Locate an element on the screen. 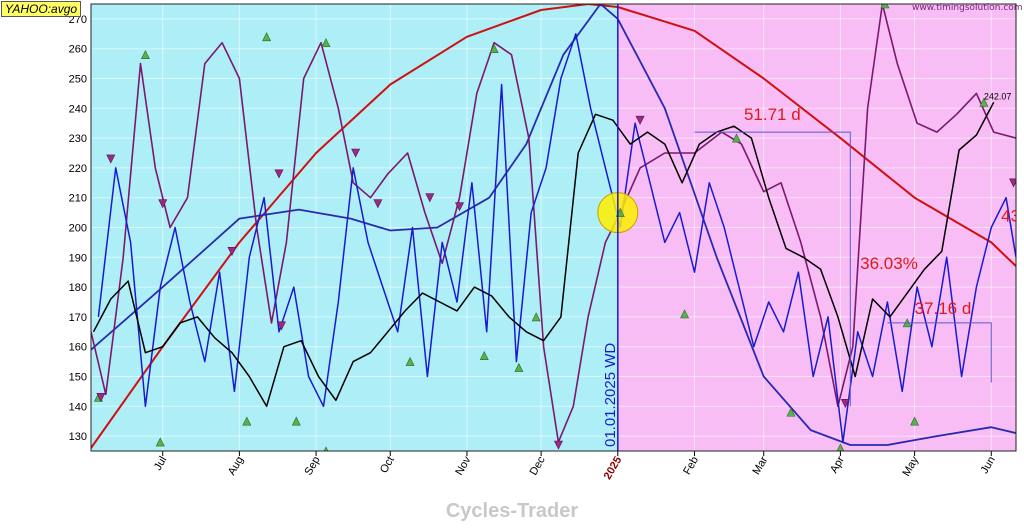  website-label: www.timingsolution.com is located at coordinates (967, 8).